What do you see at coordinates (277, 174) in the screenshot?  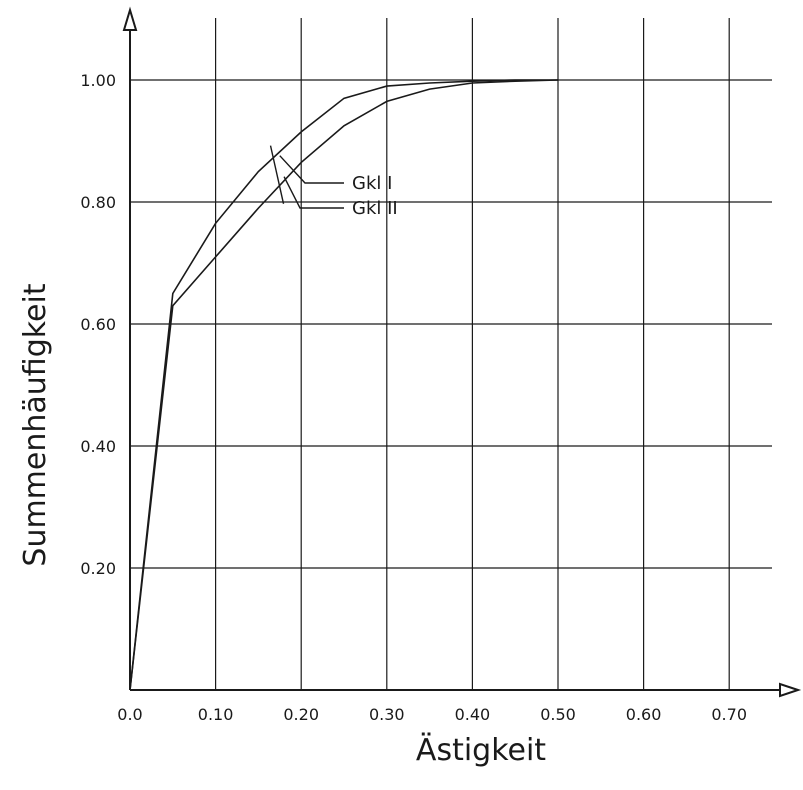 I see `legend-tick` at bounding box center [277, 174].